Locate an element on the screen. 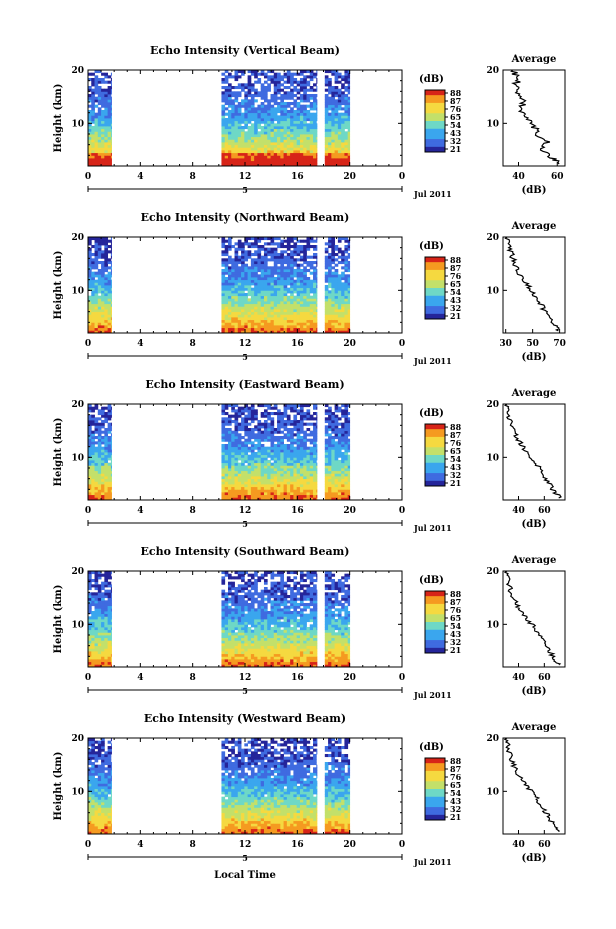 This screenshot has height=929, width=616. colorbar-step is located at coordinates (435, 148).